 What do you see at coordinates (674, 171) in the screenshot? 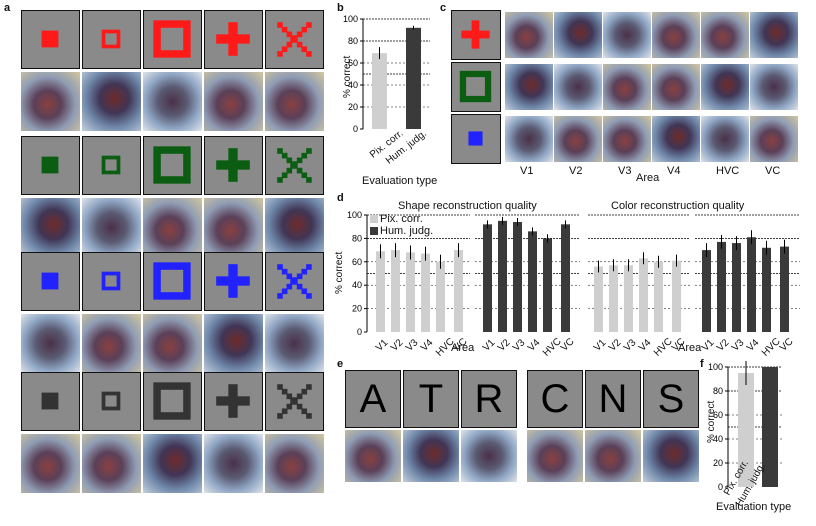
I see `area-label: V4` at bounding box center [674, 171].